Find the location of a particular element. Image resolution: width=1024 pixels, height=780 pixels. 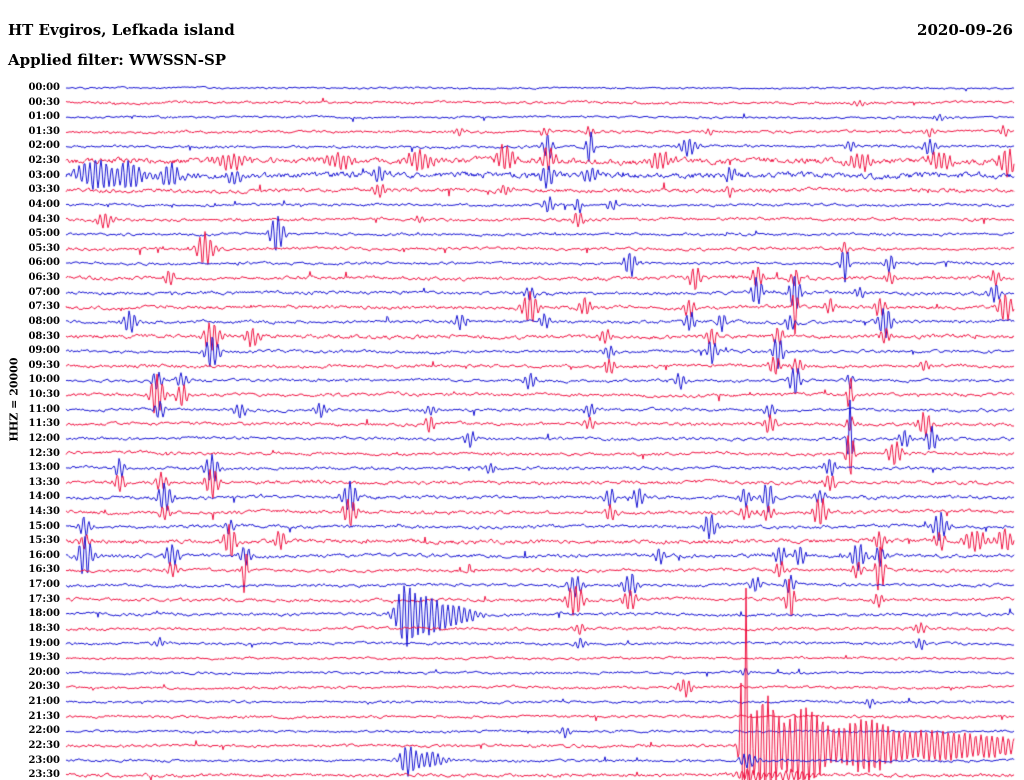

time-label: 16:30 is located at coordinates (44, 570).